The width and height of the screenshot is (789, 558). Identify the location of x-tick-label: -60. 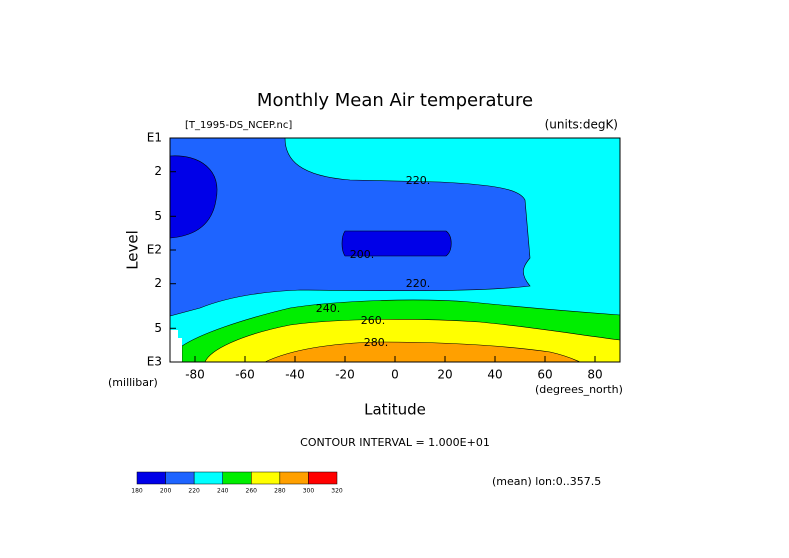
(245, 375).